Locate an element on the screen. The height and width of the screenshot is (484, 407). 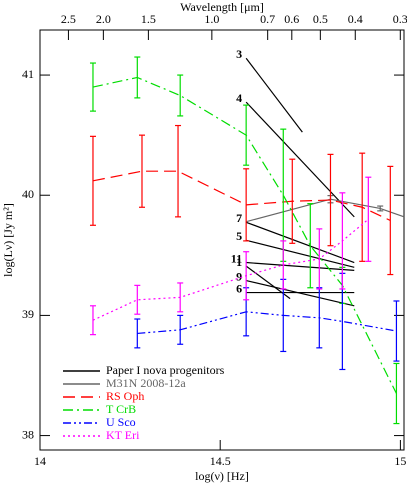
progenitor-label: 7 is located at coordinates (239, 218).